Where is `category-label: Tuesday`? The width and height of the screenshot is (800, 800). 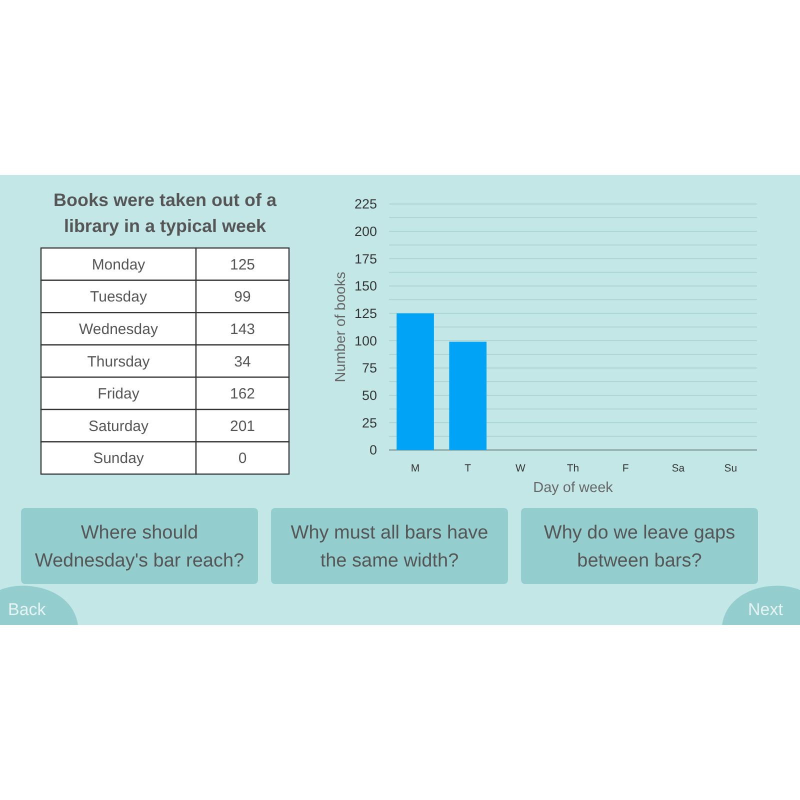
category-label: Tuesday is located at coordinates (119, 297).